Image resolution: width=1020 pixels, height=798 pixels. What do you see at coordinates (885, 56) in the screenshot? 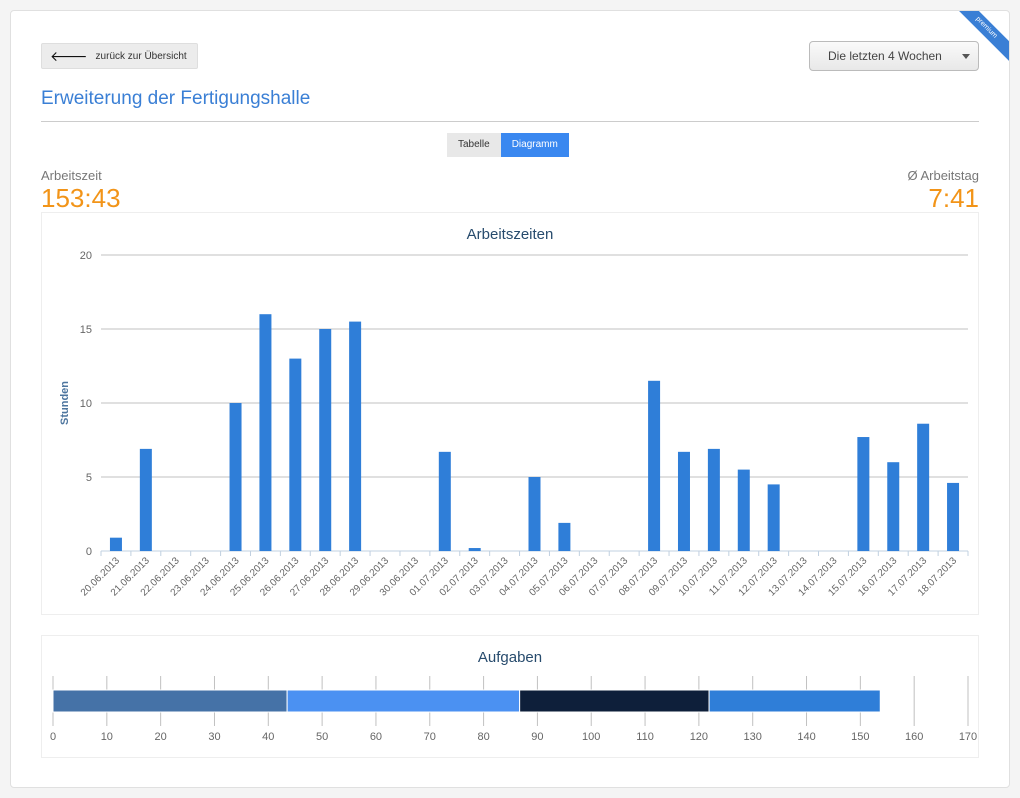
I see `date-range-value: Die letzten 4 Wochen` at bounding box center [885, 56].